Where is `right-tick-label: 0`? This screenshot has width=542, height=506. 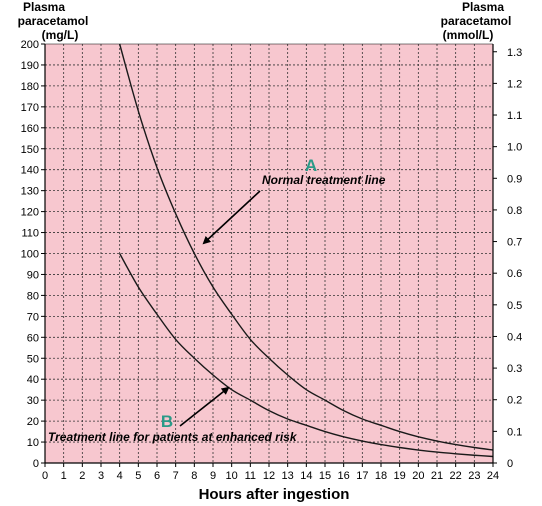 right-tick-label: 0 is located at coordinates (510, 464).